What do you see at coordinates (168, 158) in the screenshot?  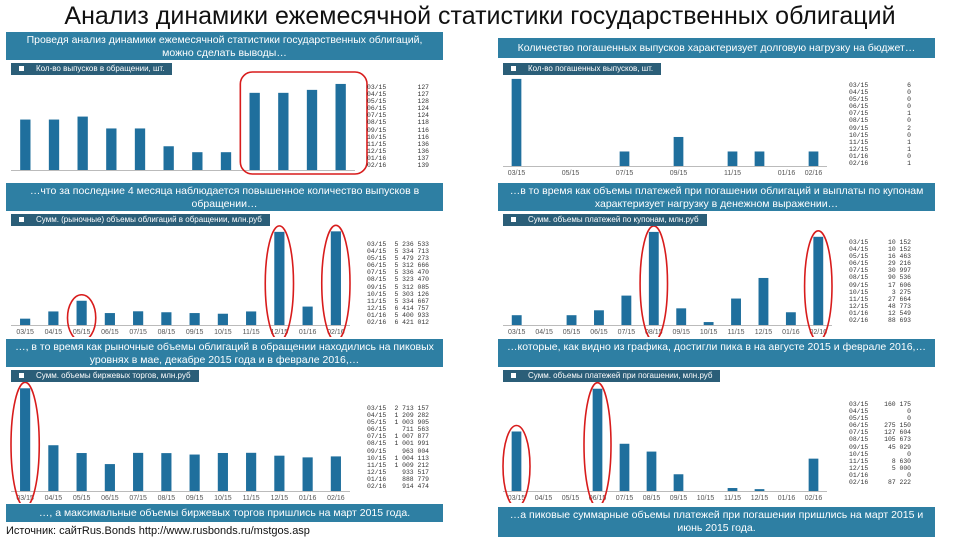 I see `bar-08/15` at bounding box center [168, 158].